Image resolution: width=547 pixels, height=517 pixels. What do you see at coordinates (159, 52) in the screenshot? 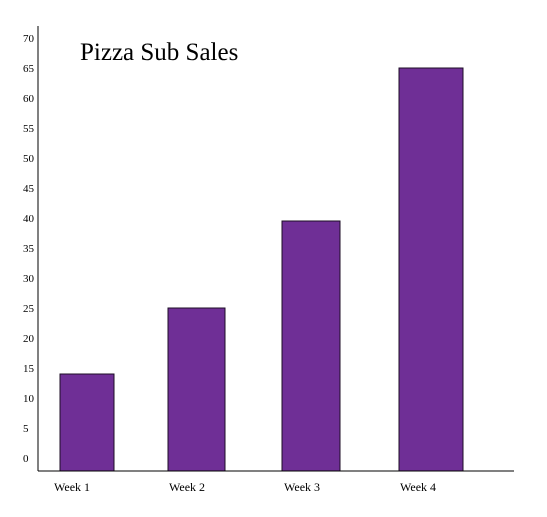
I see `chart-title: Pizza Sub Sales` at bounding box center [159, 52].